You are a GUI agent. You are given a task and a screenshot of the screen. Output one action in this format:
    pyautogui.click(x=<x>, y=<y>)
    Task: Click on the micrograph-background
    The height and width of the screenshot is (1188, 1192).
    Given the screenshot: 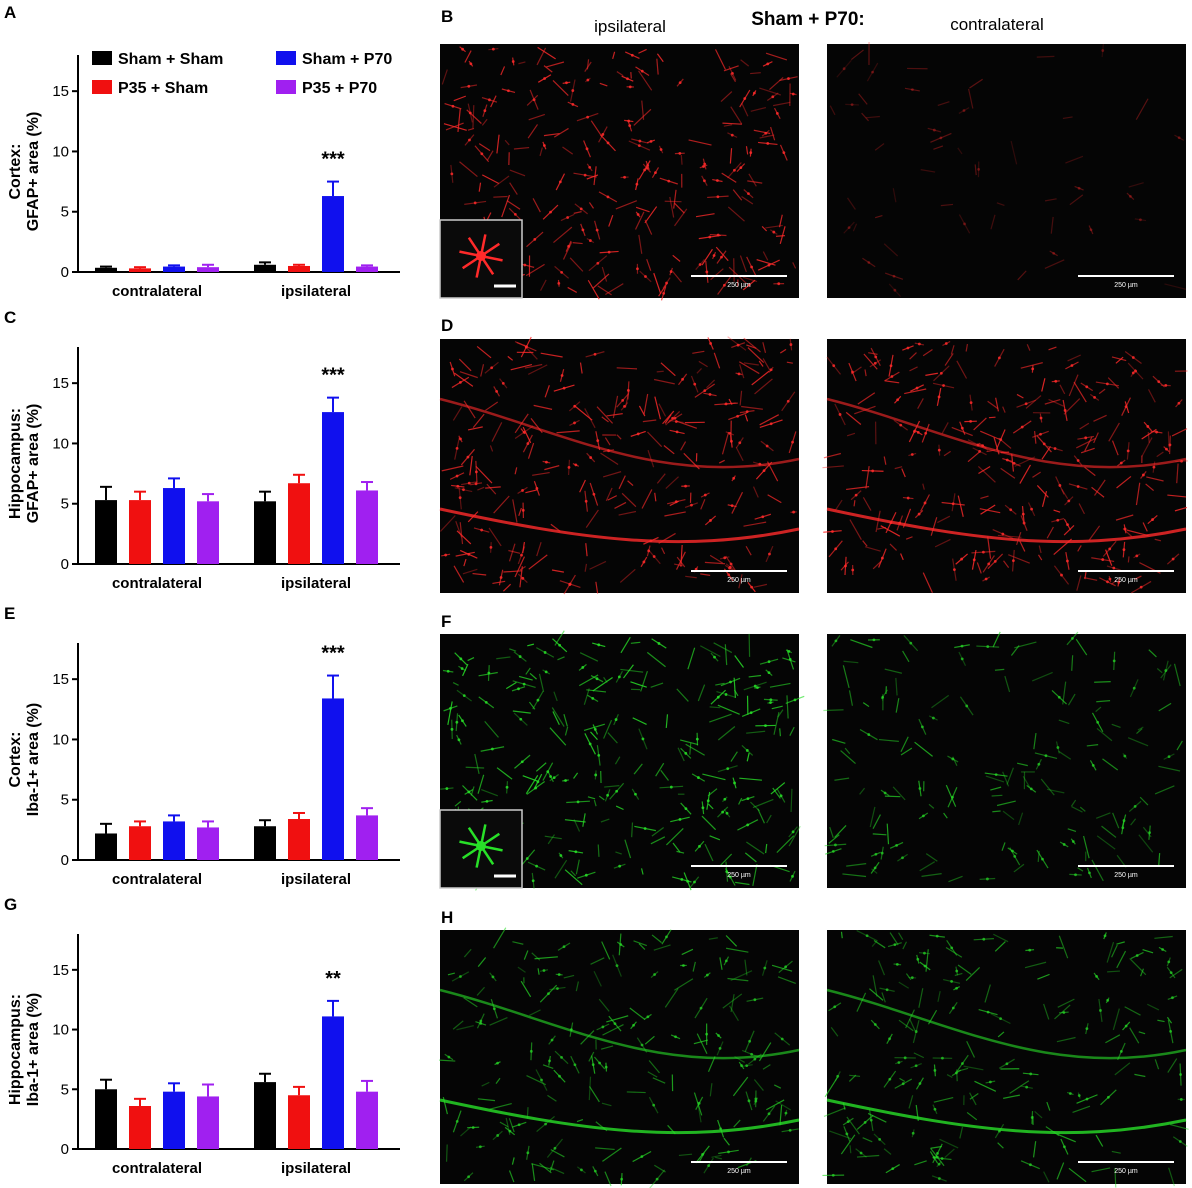 What is the action you would take?
    pyautogui.click(x=1006, y=171)
    